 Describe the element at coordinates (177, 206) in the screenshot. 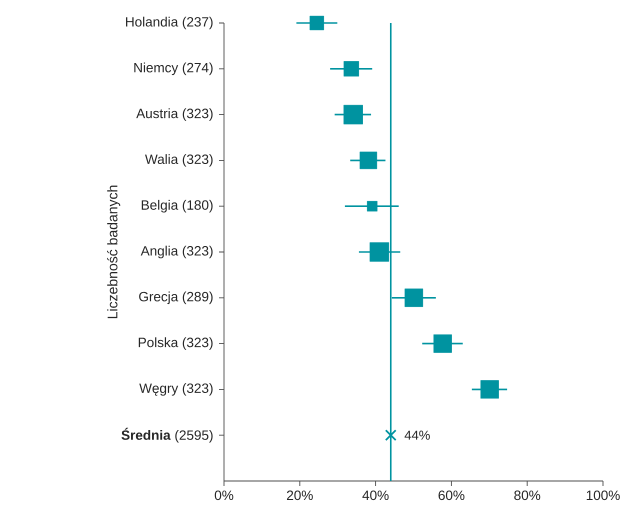

I see `y-tick-label: Belgia (180)` at that location.